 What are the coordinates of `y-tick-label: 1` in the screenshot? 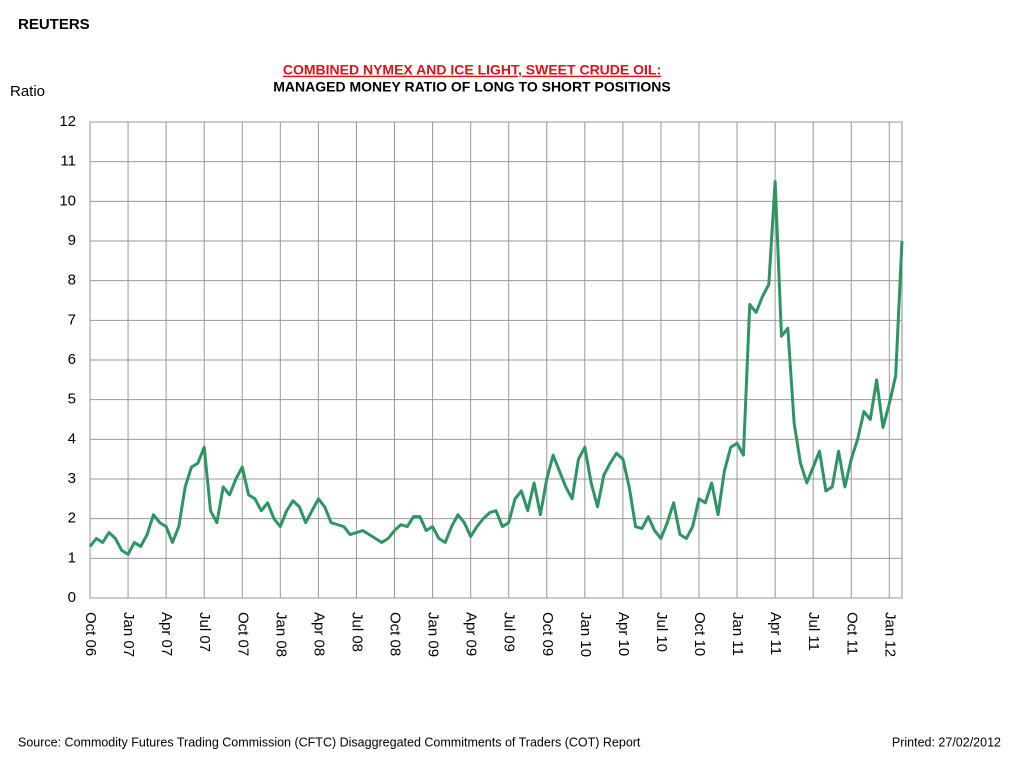 It's located at (72, 557).